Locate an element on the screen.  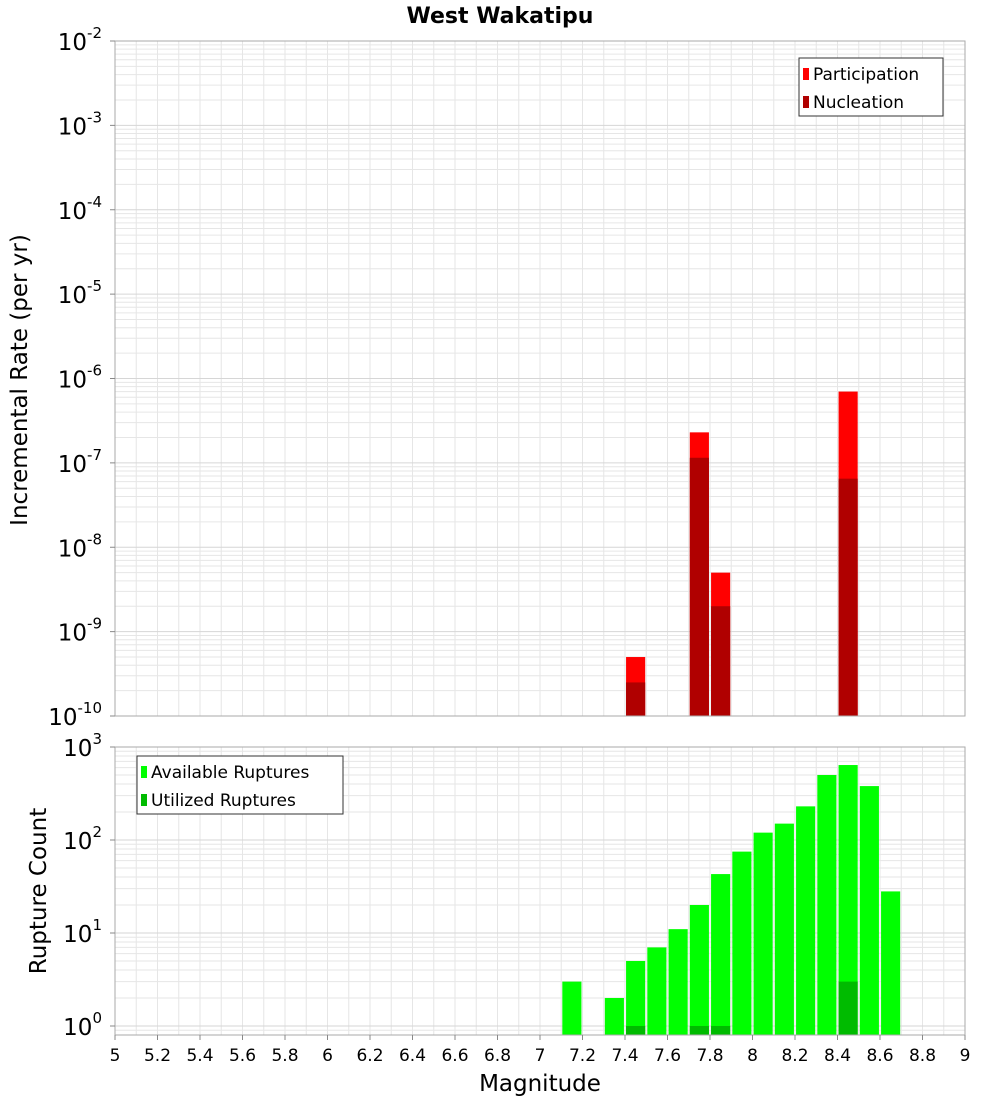
top-legend-label: Nucleation is located at coordinates (858, 103).